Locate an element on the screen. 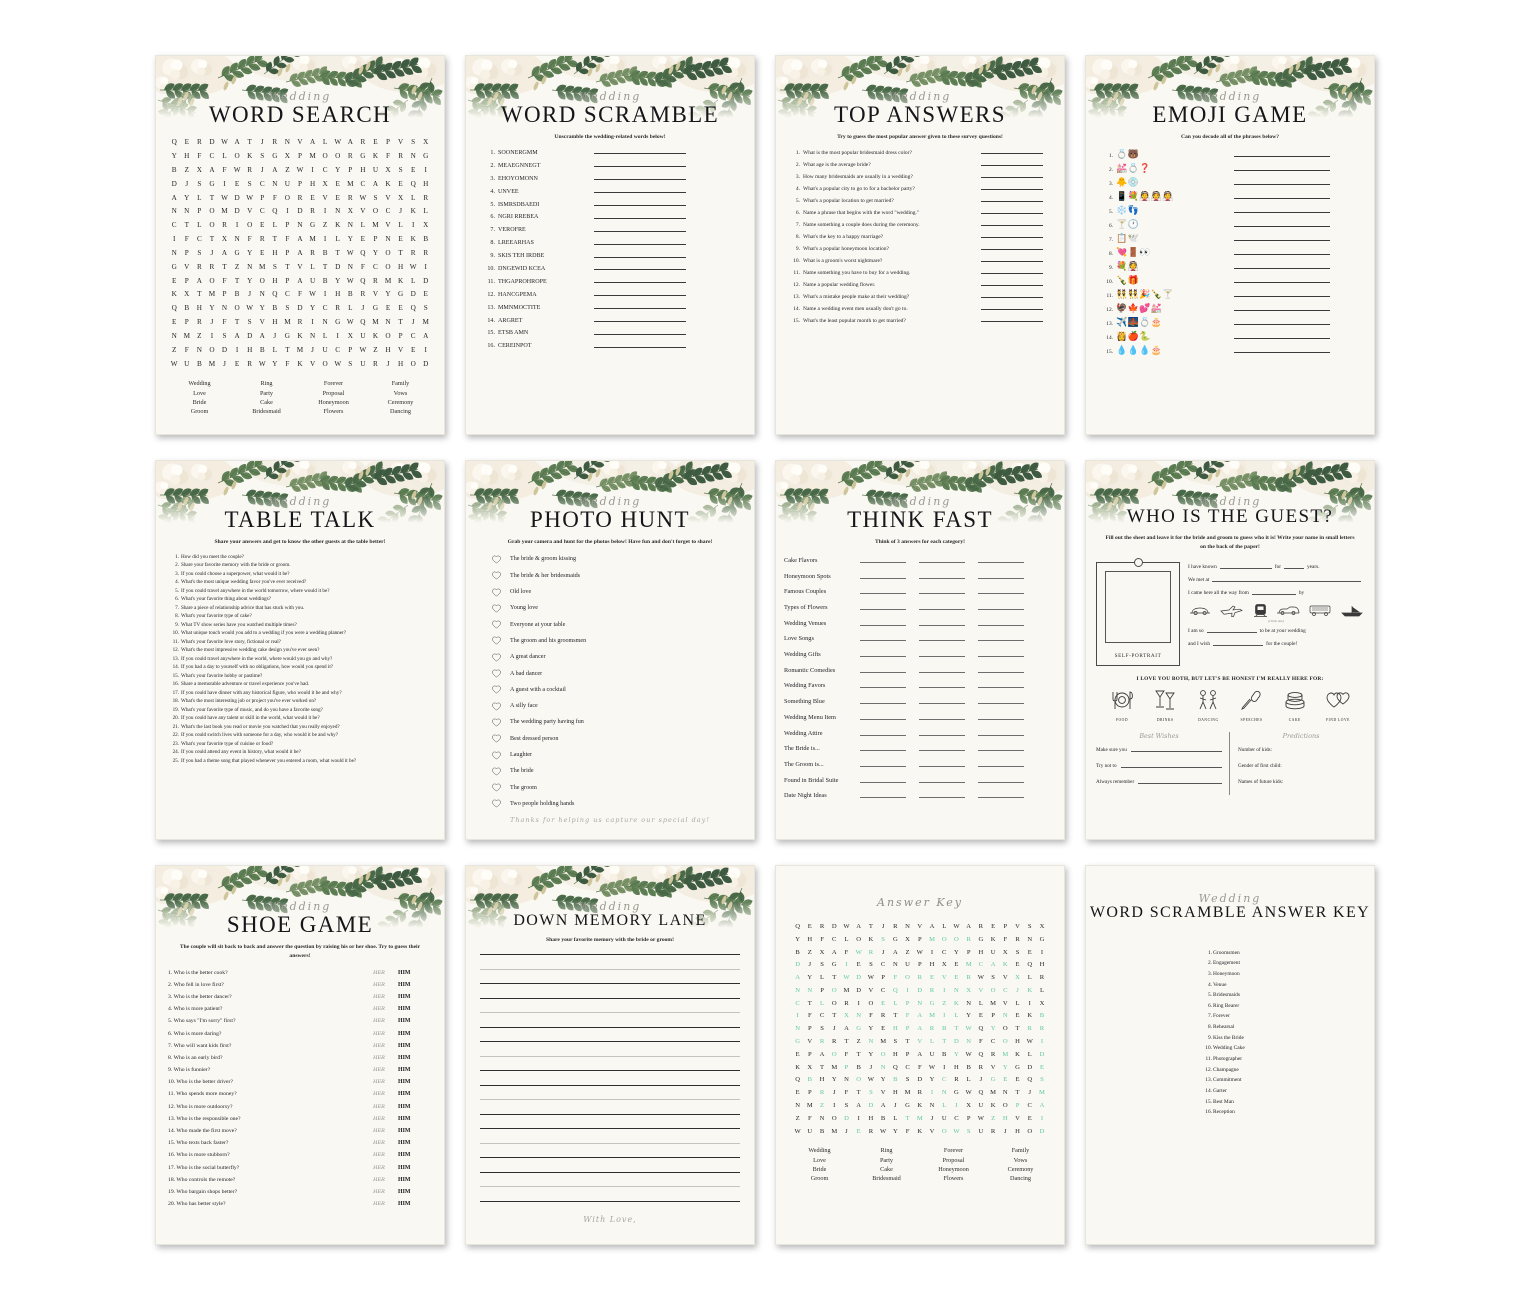 This screenshot has width=1535, height=1299. photo-hunt-item: Laughter is located at coordinates (623, 755).